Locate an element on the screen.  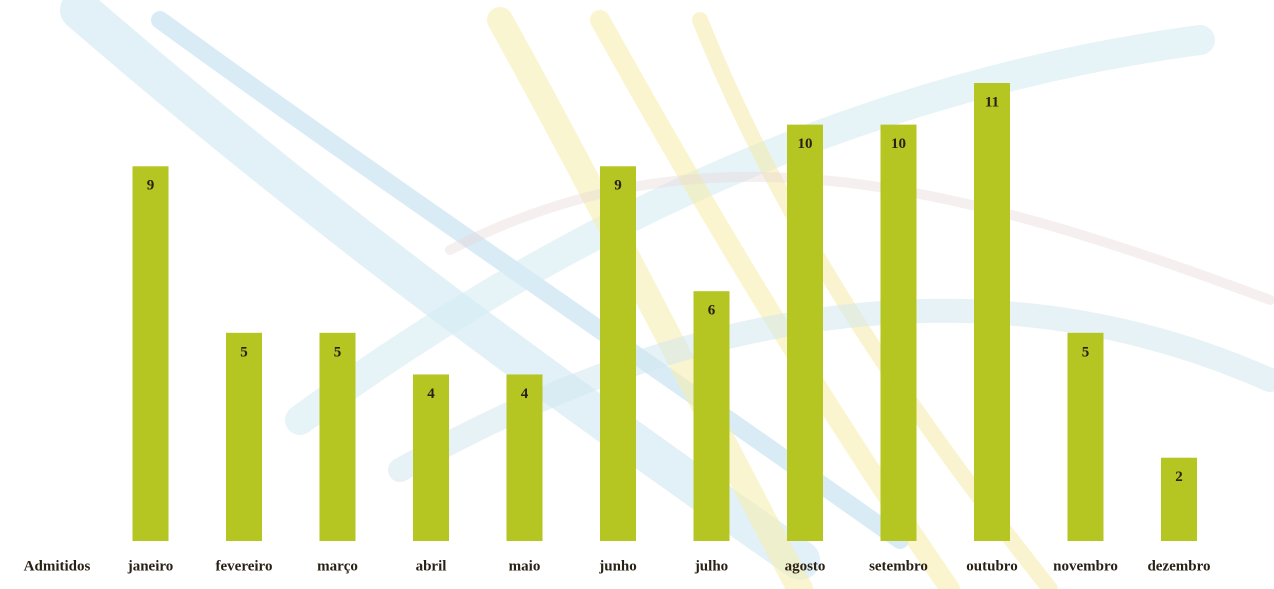
x-tick-label: novembro is located at coordinates (1085, 566).